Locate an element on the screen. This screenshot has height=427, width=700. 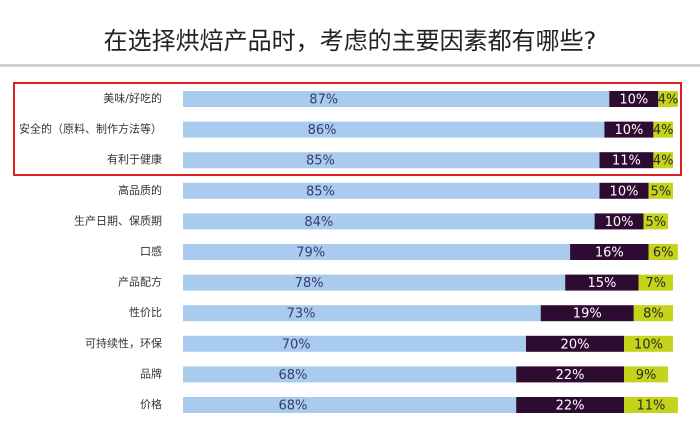
value-label: 8% is located at coordinates (653, 314).